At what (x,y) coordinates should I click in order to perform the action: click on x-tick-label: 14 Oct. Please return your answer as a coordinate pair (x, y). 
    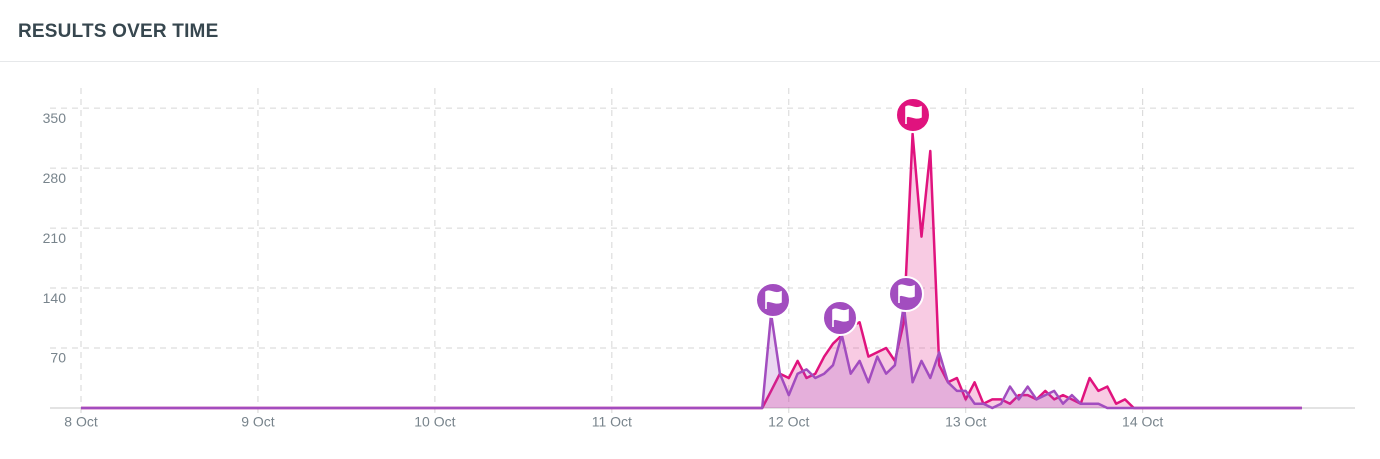
    Looking at the image, I should click on (1142, 422).